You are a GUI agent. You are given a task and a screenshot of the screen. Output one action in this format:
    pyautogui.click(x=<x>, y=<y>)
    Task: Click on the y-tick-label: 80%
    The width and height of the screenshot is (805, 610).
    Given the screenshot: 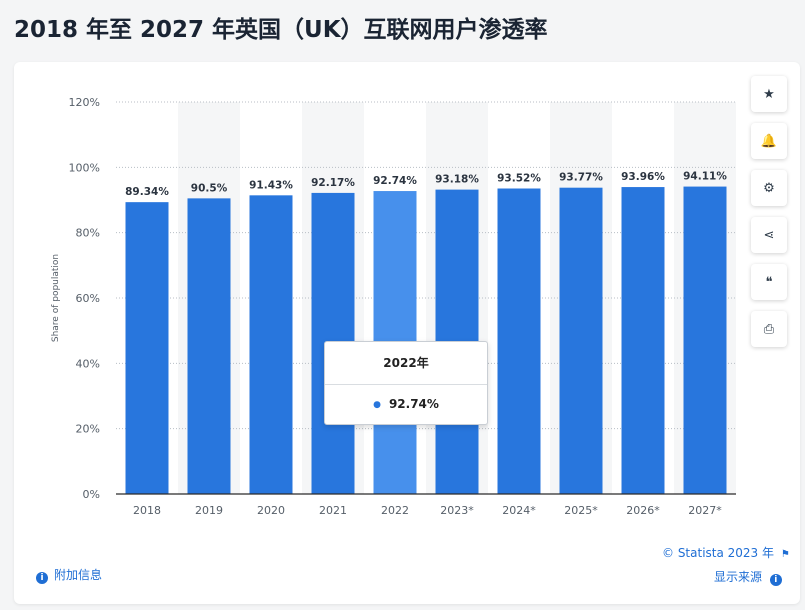 What is the action you would take?
    pyautogui.click(x=88, y=233)
    